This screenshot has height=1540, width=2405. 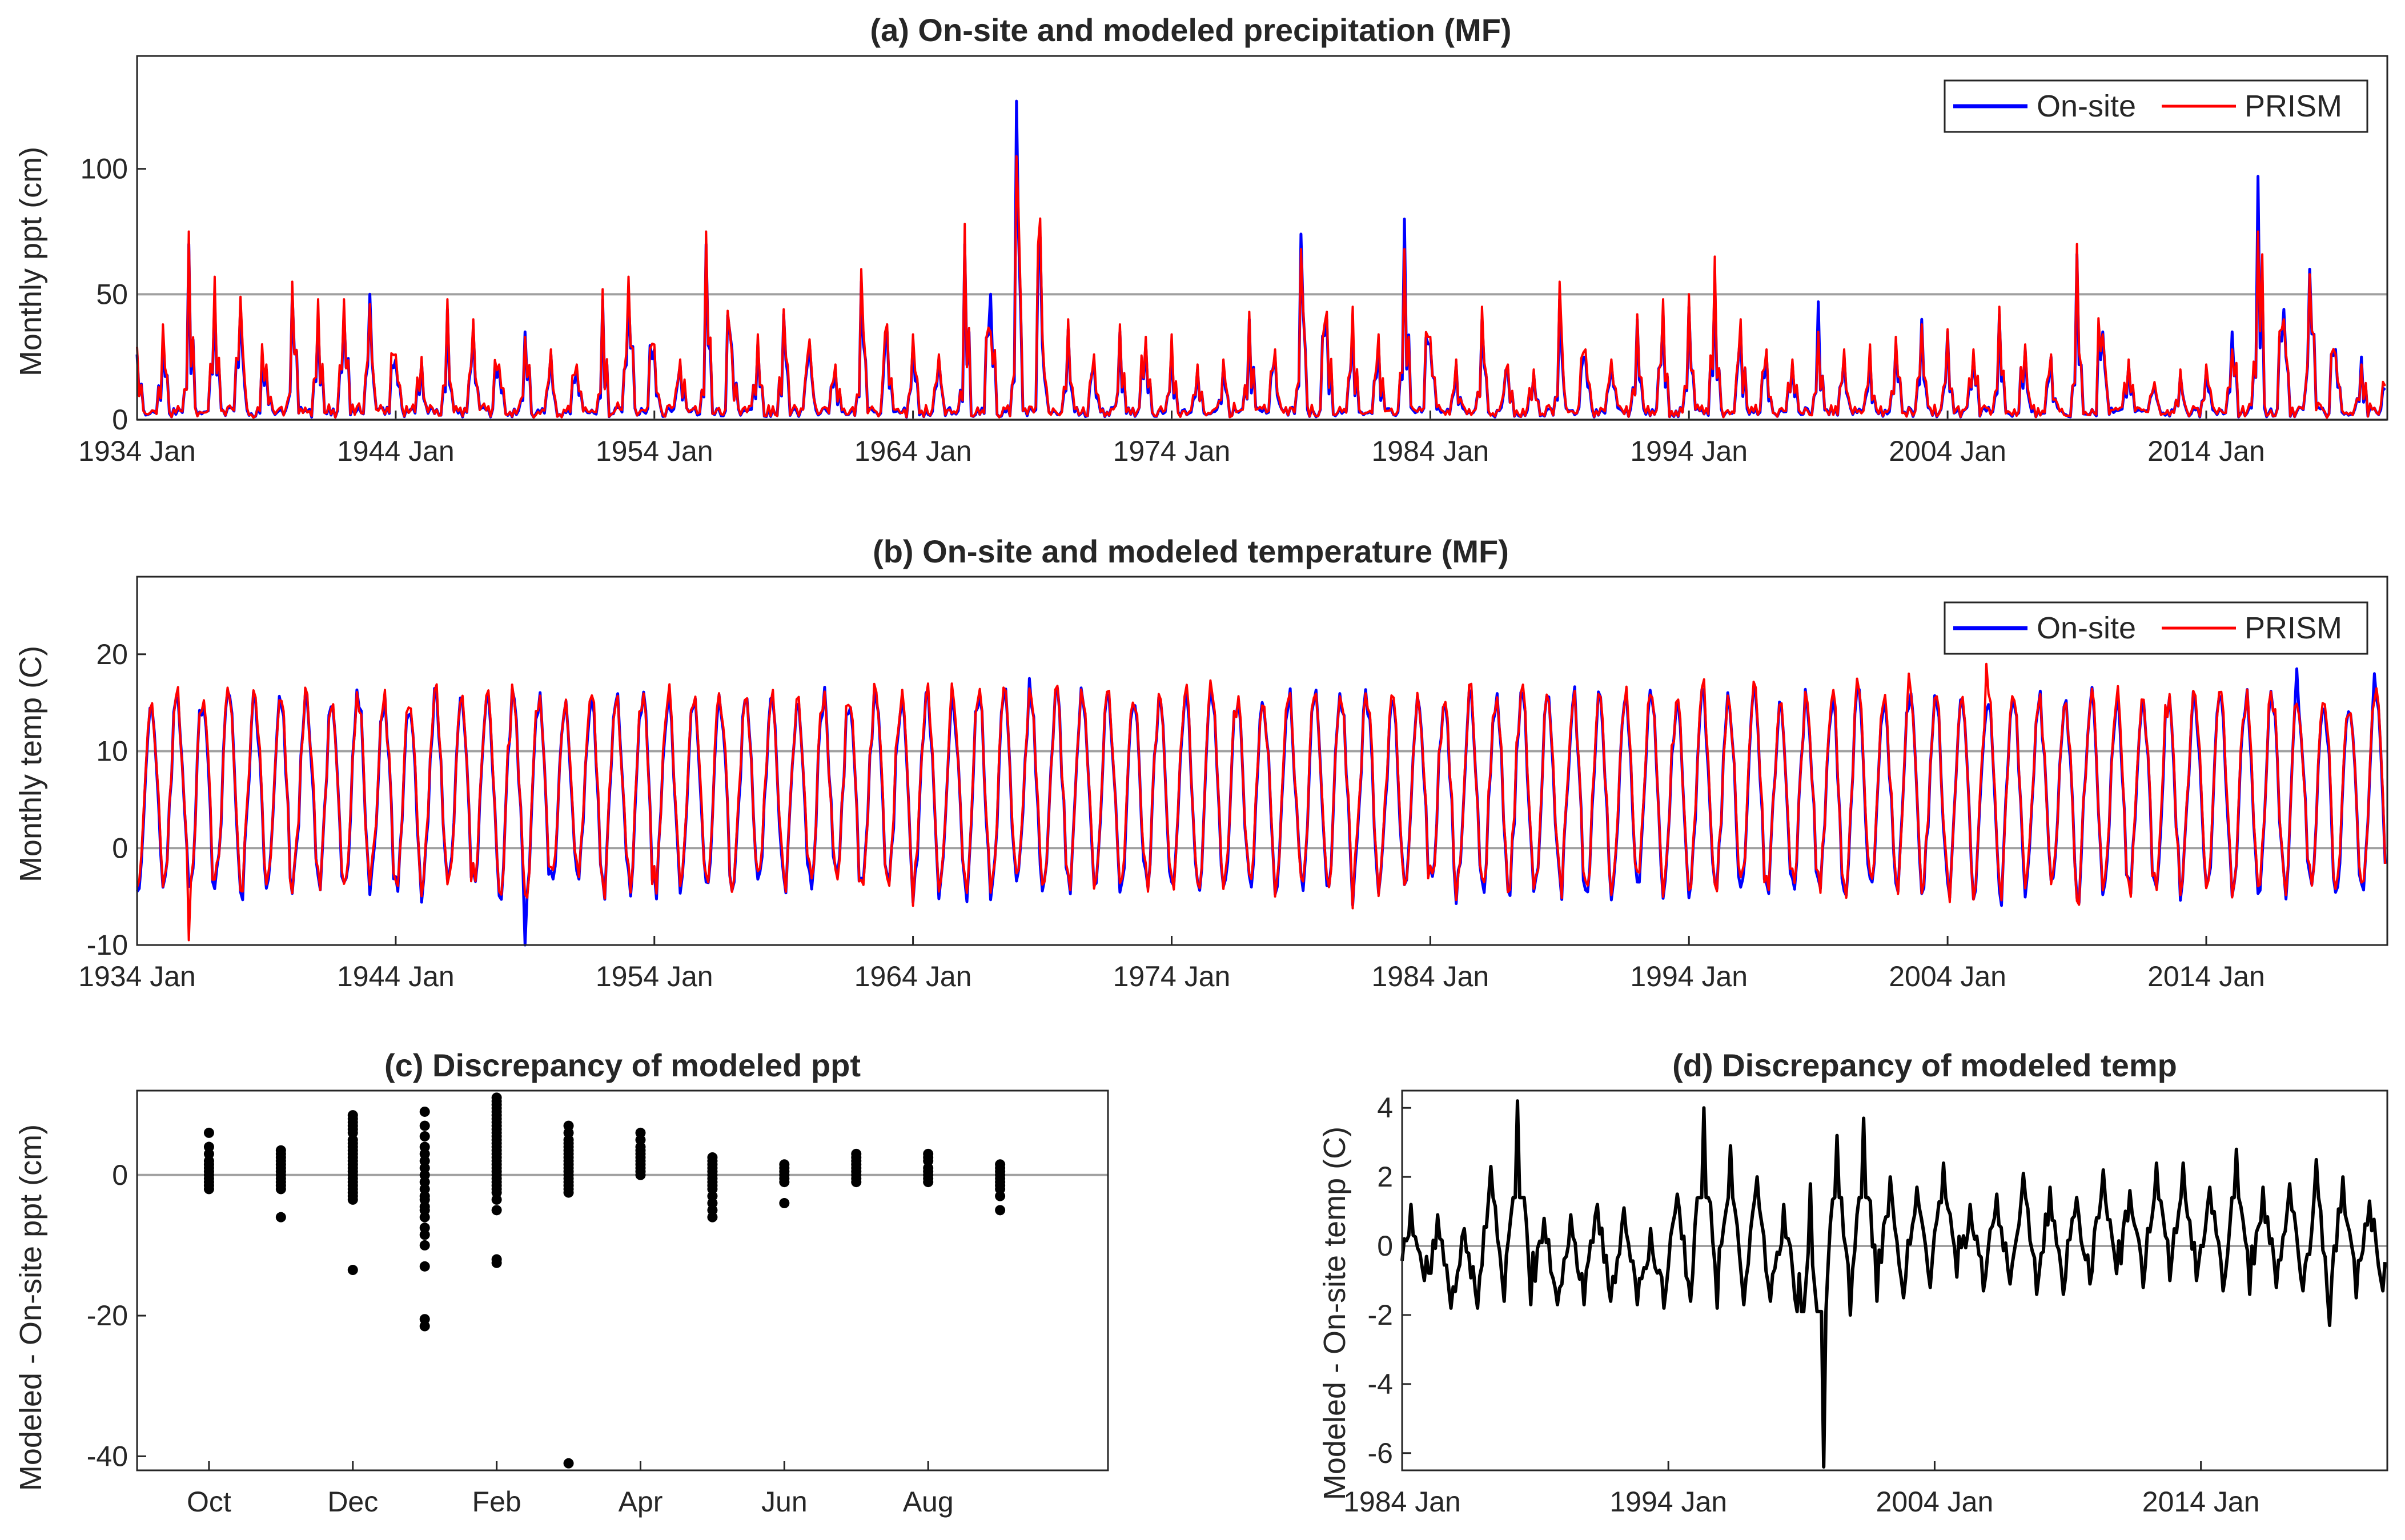 I want to click on panel-d-yticks: -6 -4 -2 0 2 4, so click(x=1389, y=1281).